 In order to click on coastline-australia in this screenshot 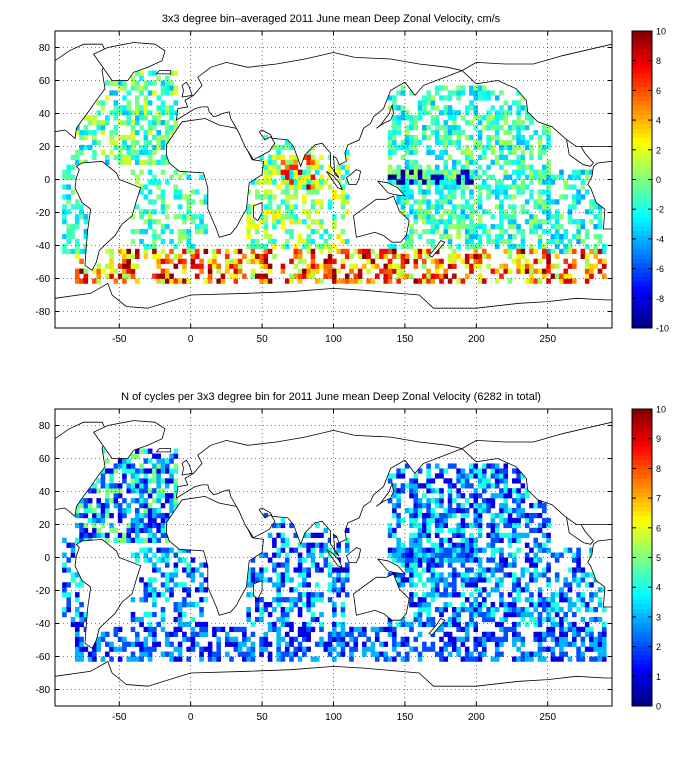, I will do `click(381, 219)`.